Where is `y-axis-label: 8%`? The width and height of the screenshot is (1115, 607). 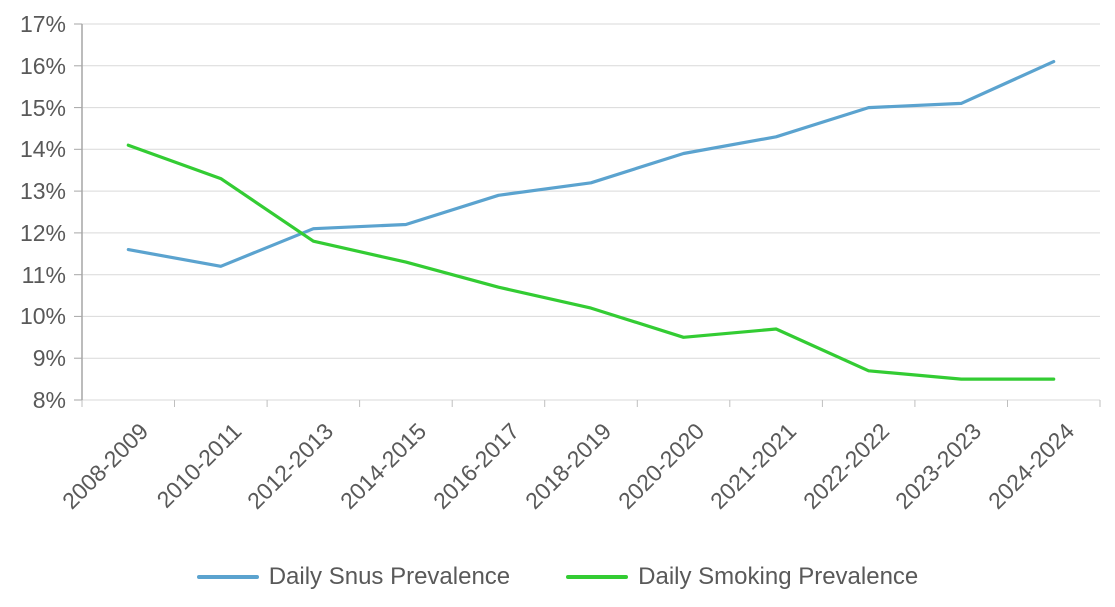
y-axis-label: 8% is located at coordinates (49, 400).